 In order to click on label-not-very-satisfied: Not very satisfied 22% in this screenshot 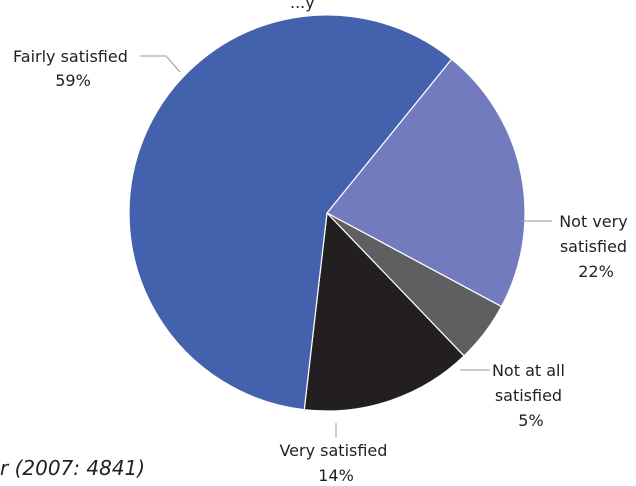, I will do `click(596, 246)`.